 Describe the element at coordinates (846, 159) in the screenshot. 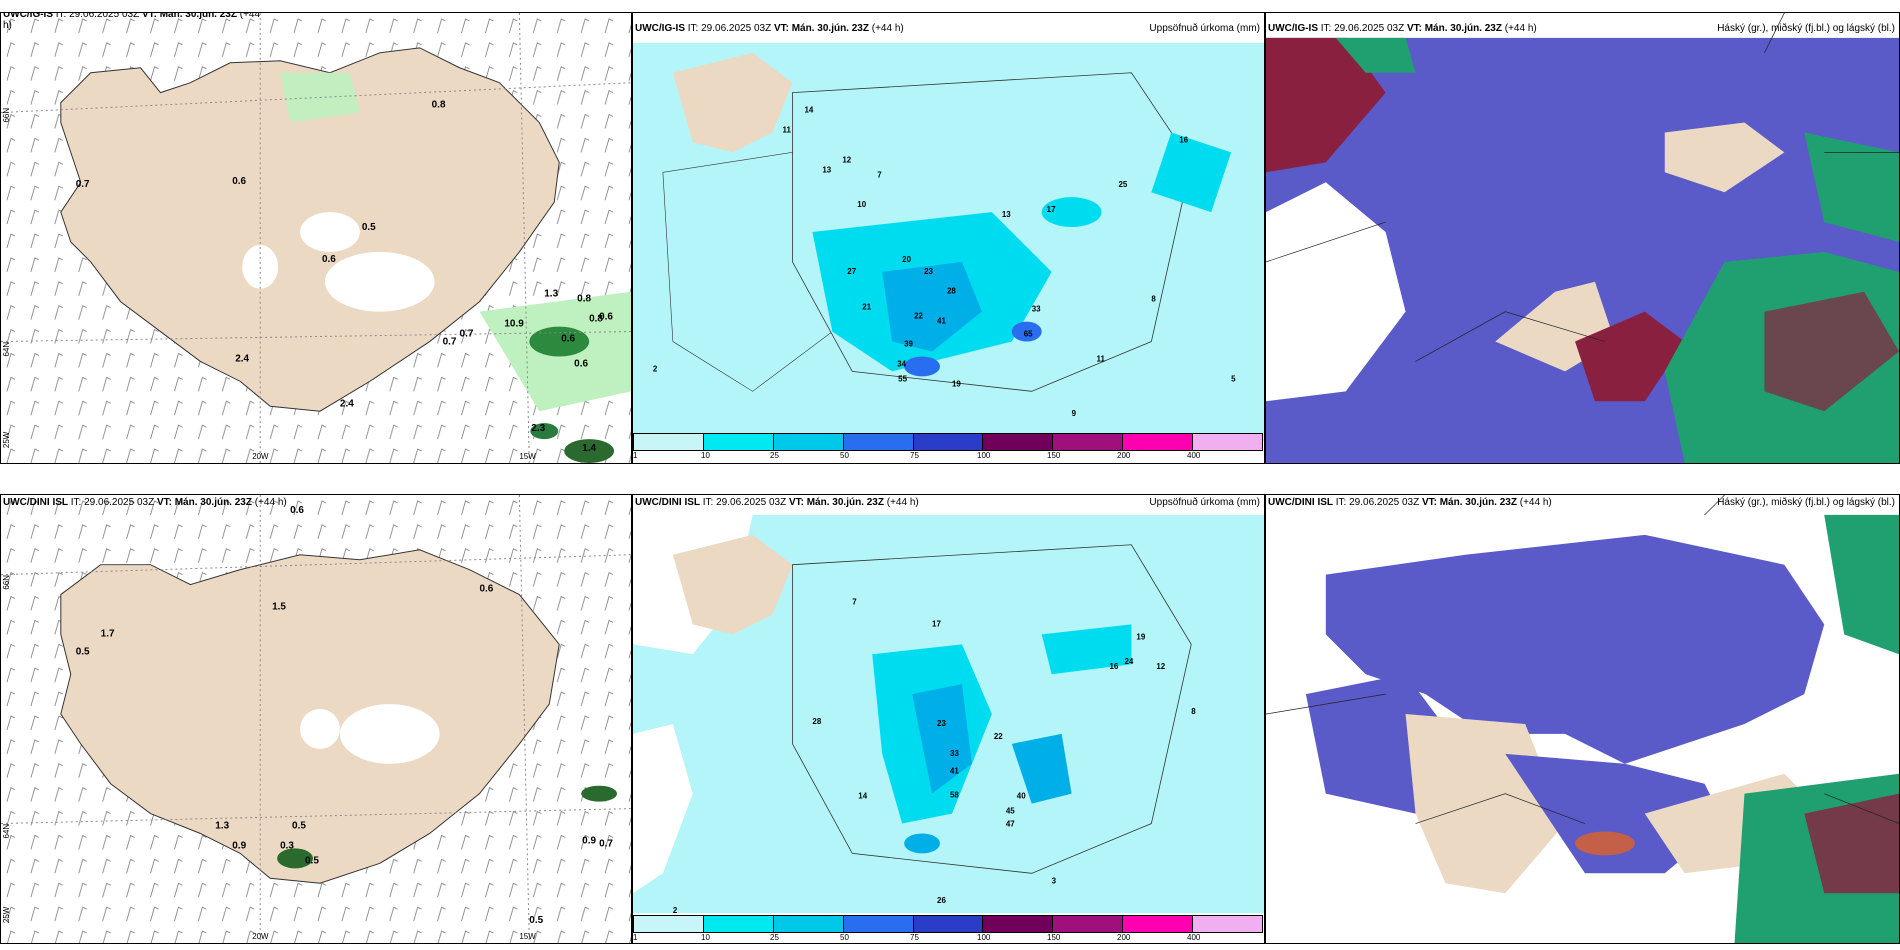

I see `value-label: 12` at that location.